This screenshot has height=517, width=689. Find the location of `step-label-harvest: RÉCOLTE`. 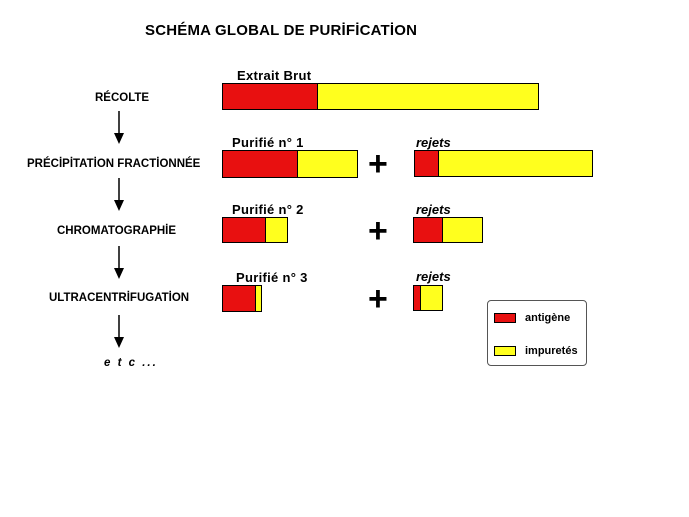

step-label-harvest: RÉCOLTE is located at coordinates (122, 98).